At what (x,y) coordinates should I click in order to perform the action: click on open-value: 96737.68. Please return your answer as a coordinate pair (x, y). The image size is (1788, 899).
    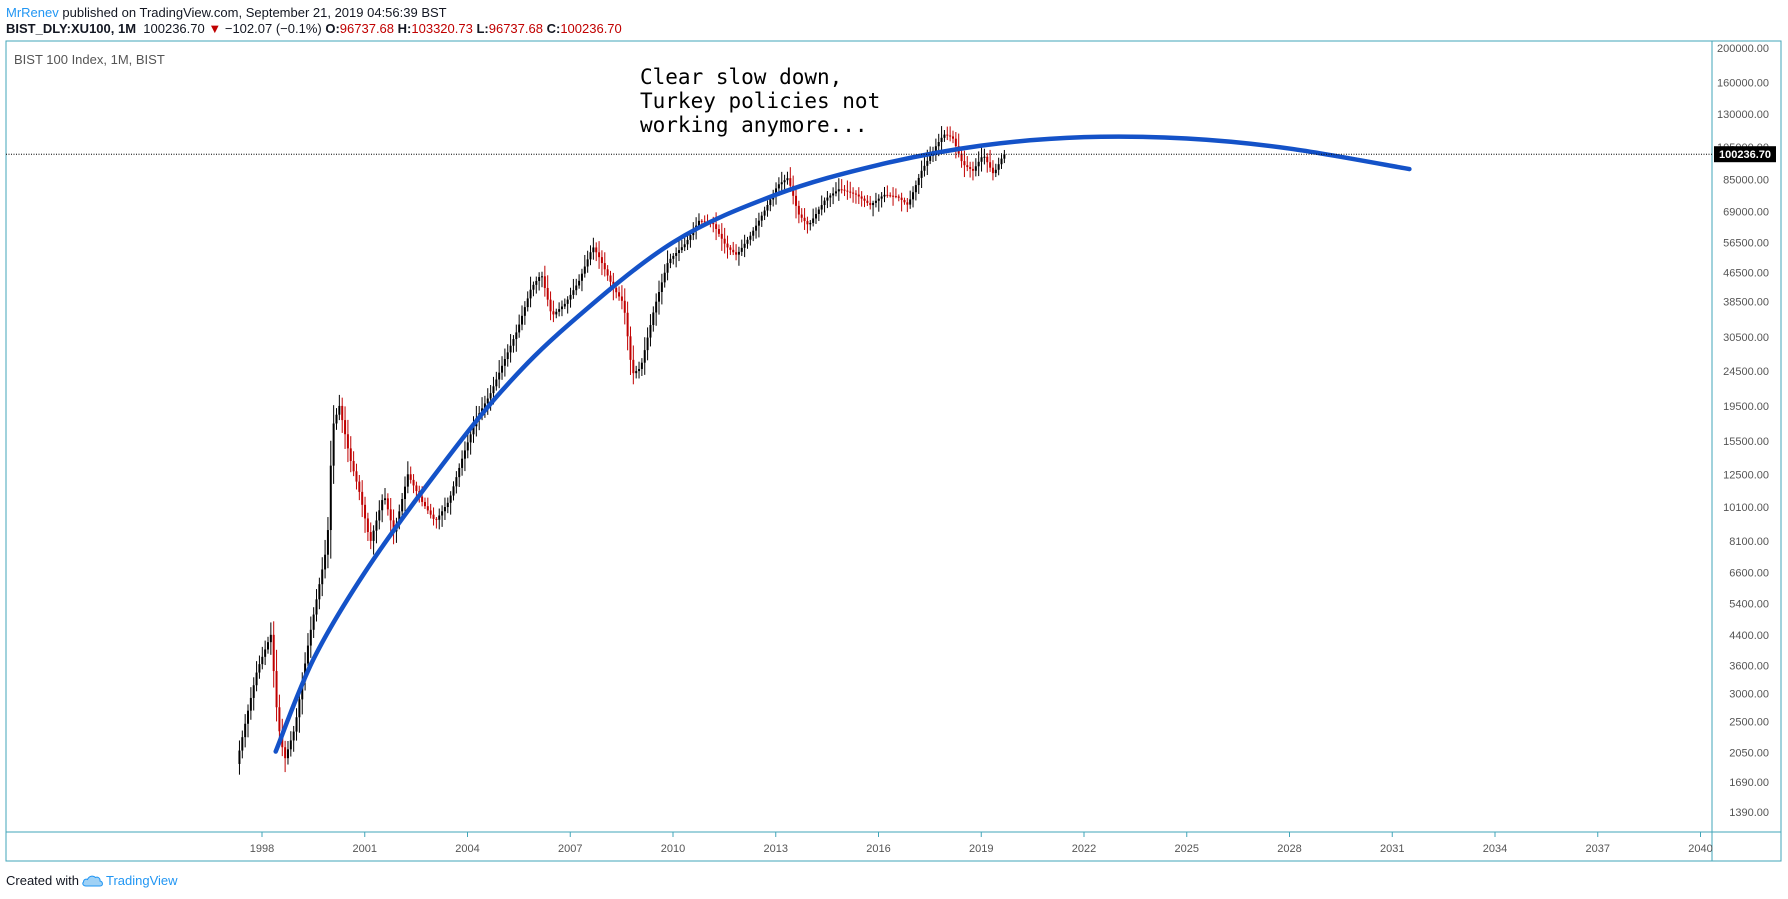
    Looking at the image, I should click on (367, 28).